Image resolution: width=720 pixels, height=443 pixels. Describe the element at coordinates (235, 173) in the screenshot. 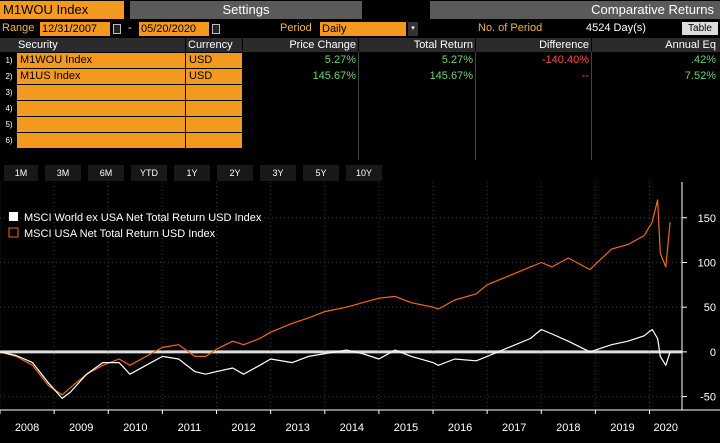

I see `period-button-2y: 2Y` at that location.